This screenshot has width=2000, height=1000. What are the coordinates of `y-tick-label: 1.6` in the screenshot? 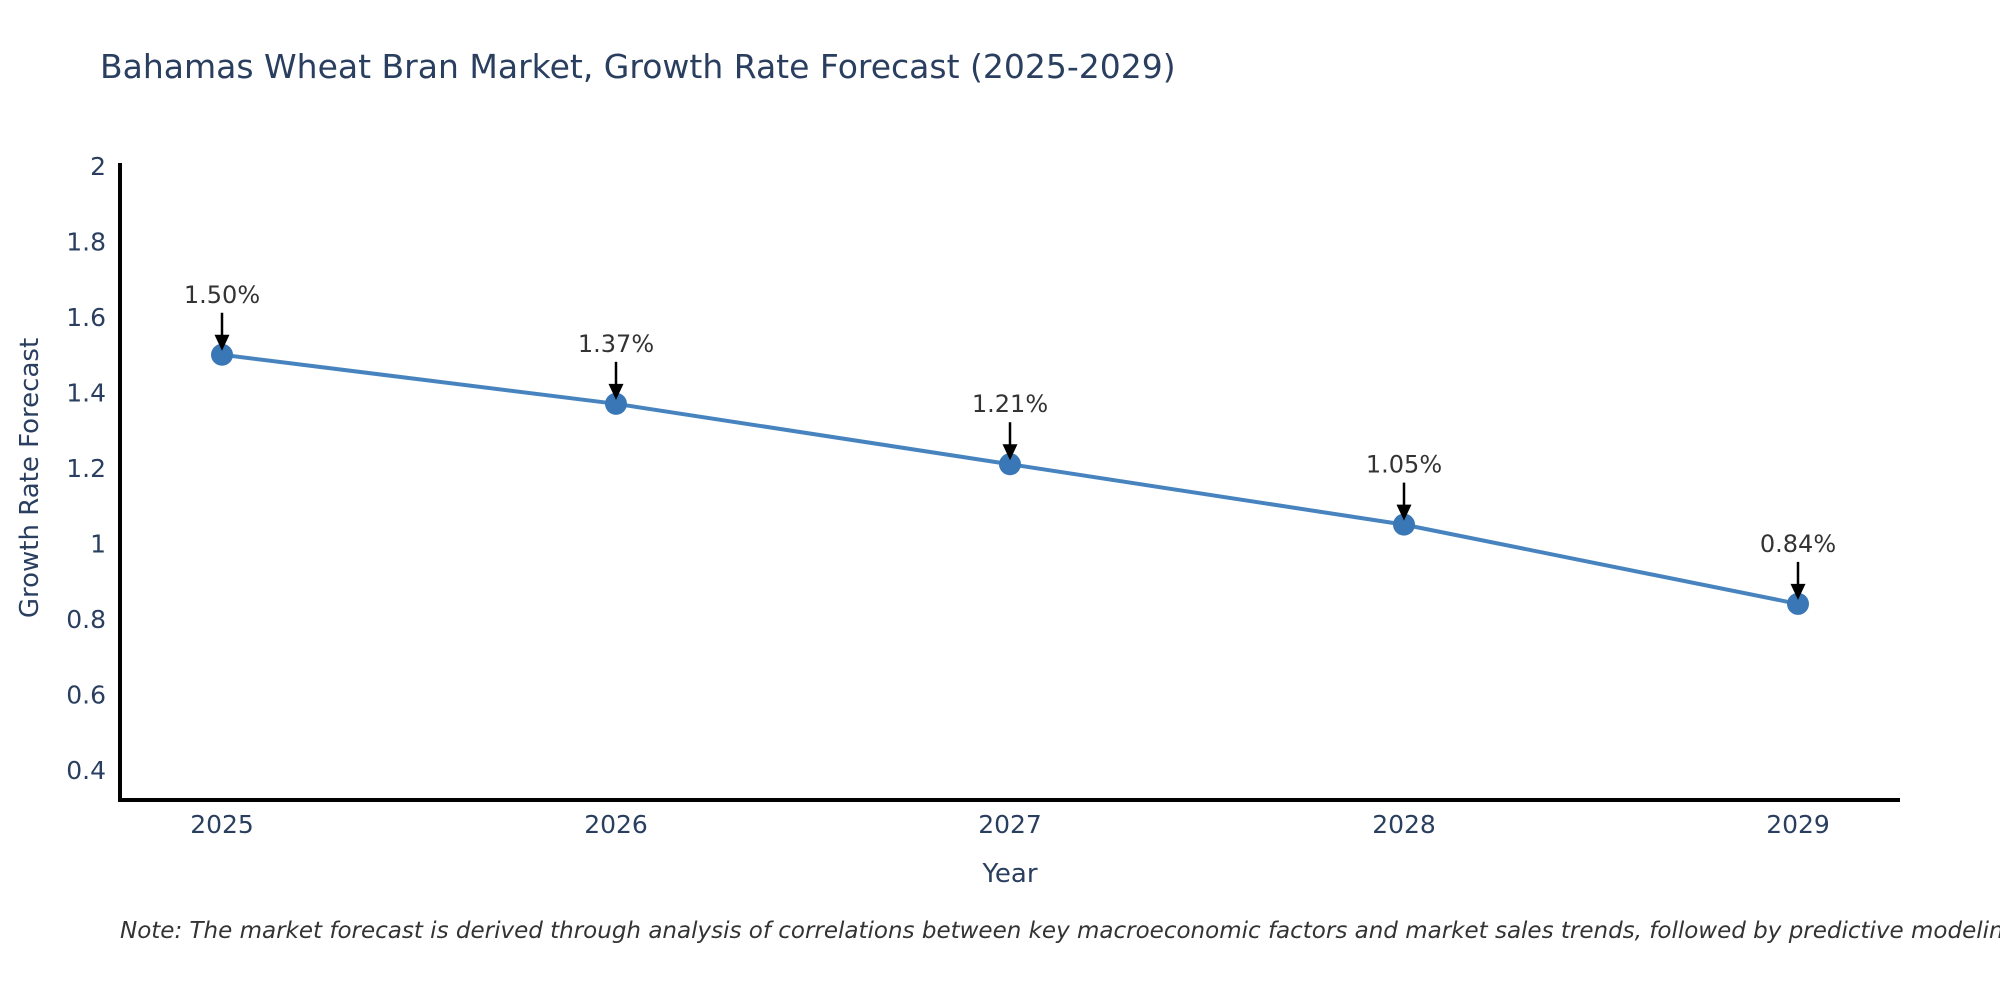 It's located at (86, 317).